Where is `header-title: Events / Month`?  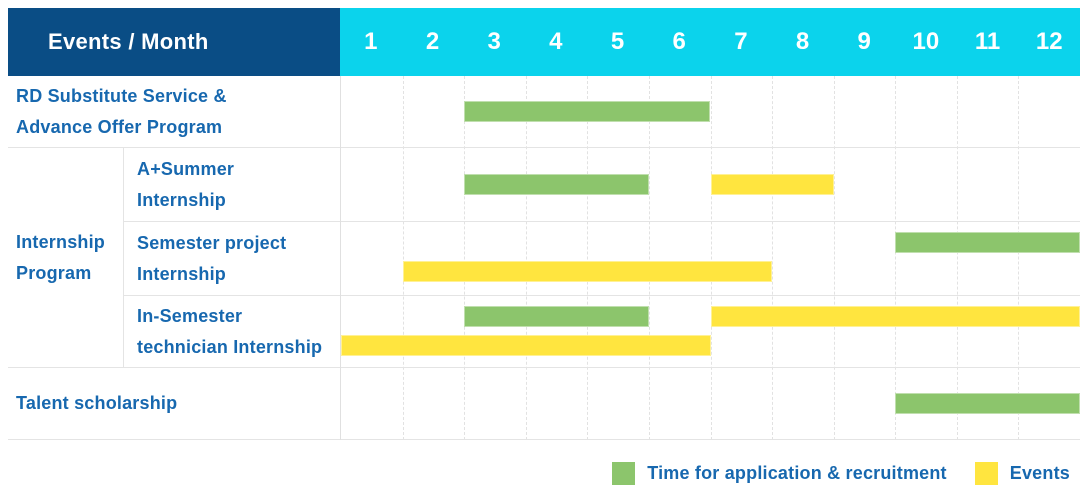
header-title: Events / Month is located at coordinates (128, 41).